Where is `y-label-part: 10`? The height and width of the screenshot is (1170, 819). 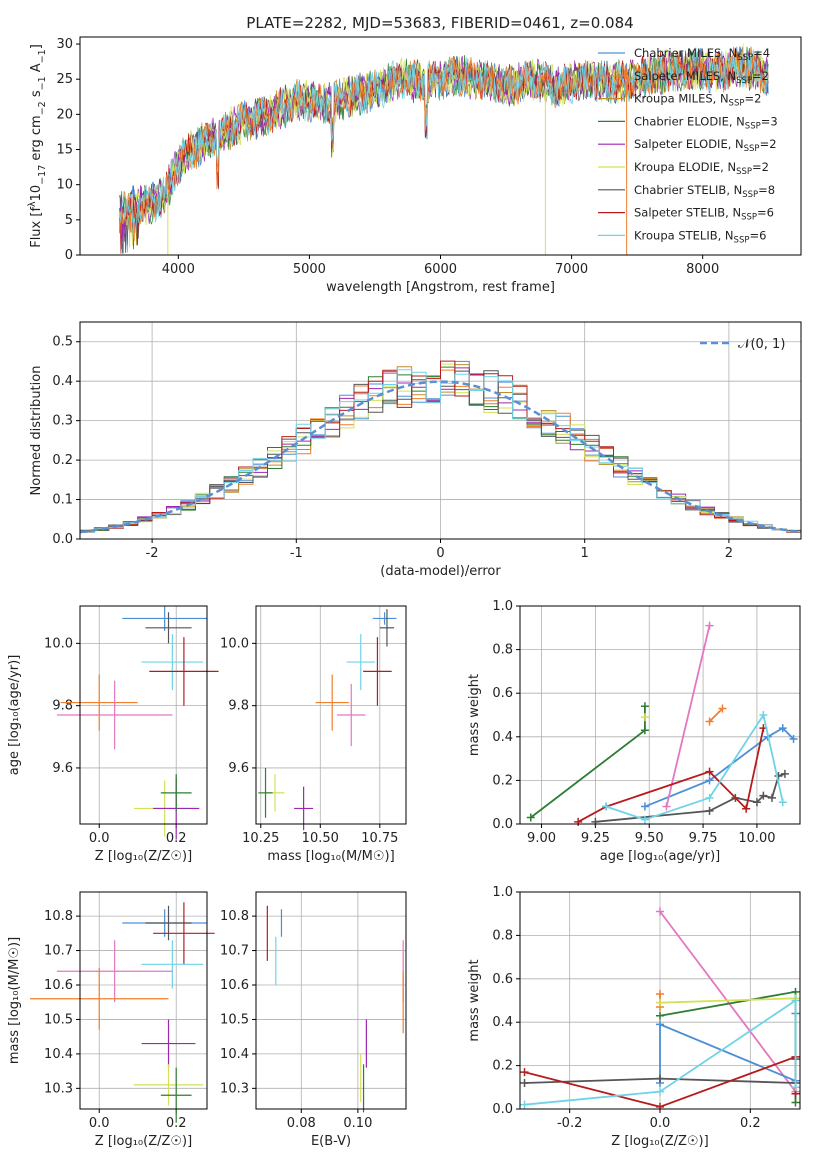 y-label-part: 10 is located at coordinates (36, 193).